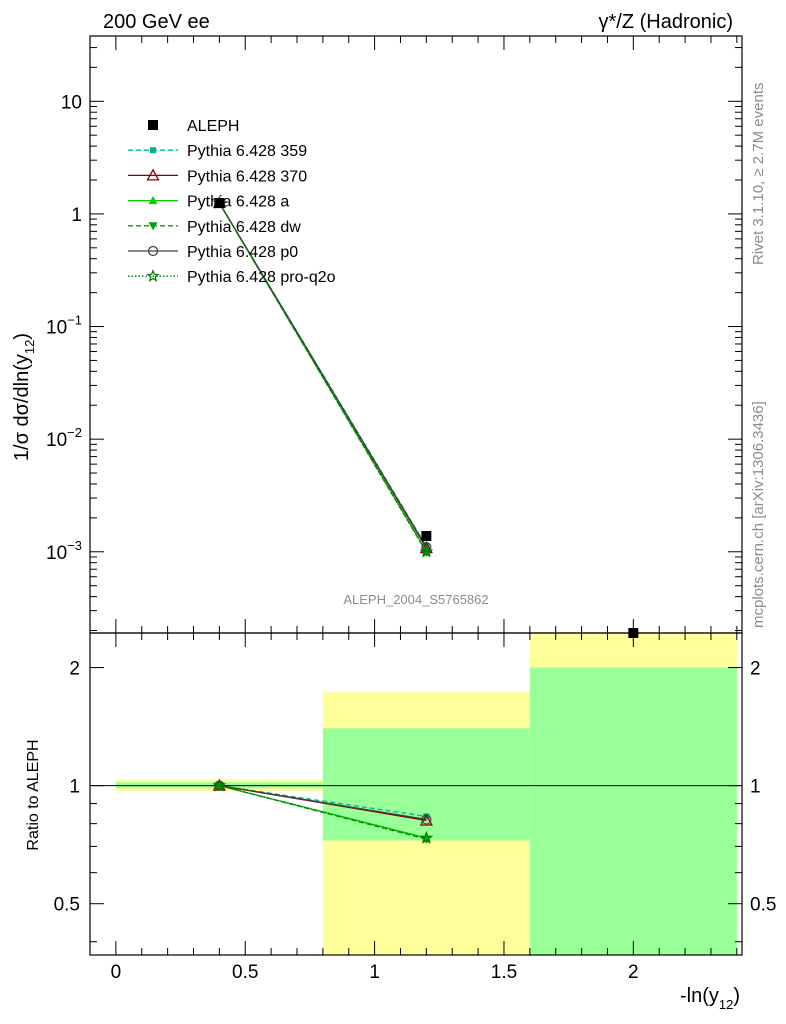  I want to click on main-y-axis-title: 1/σ dσ/dln(y12), so click(24, 397).